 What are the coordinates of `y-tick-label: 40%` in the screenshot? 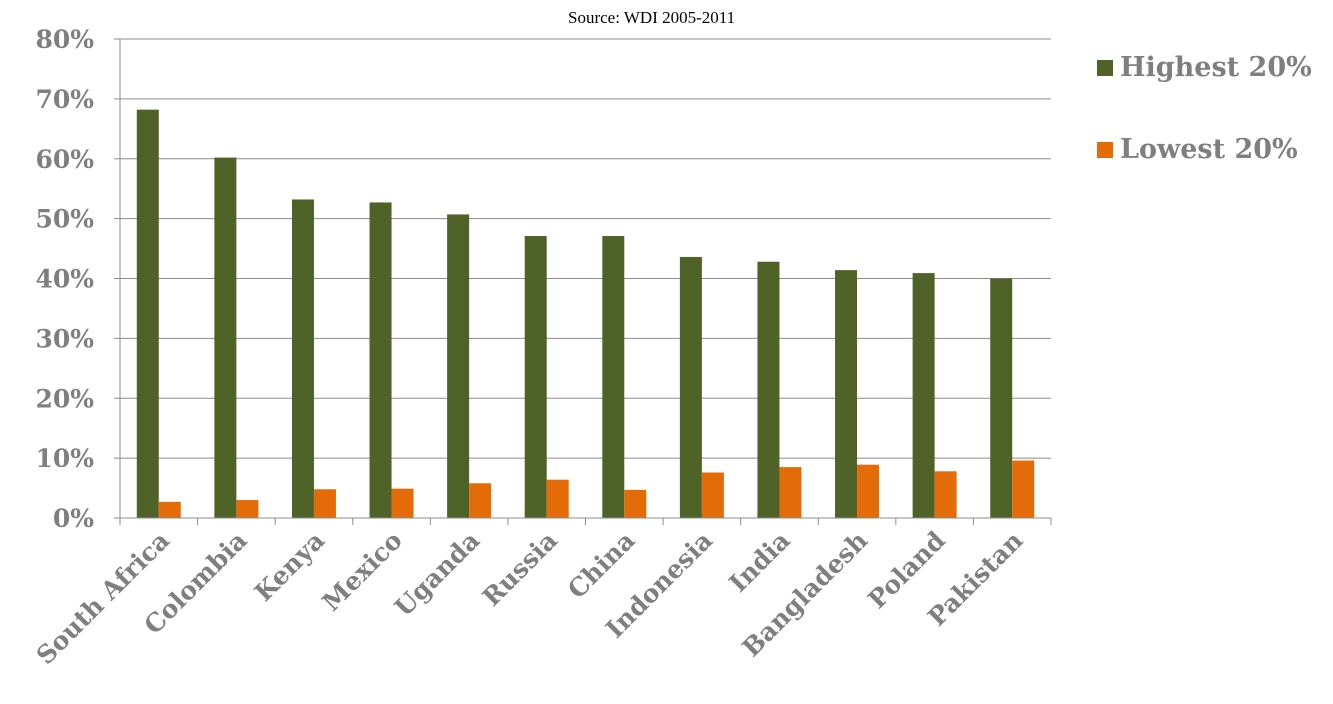 It's located at (64, 279).